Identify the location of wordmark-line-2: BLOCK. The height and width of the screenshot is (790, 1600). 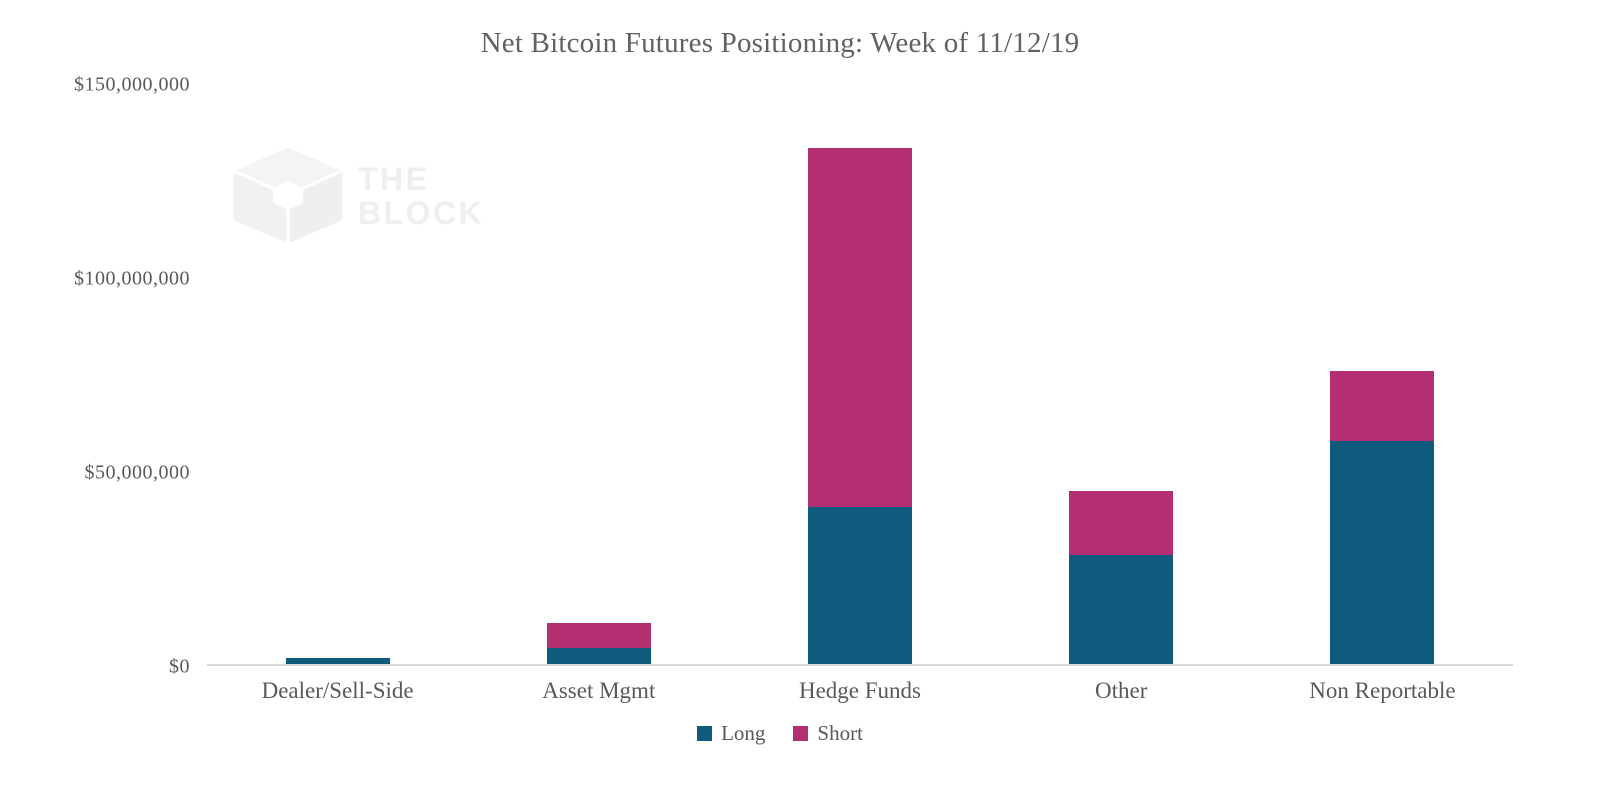
(421, 213).